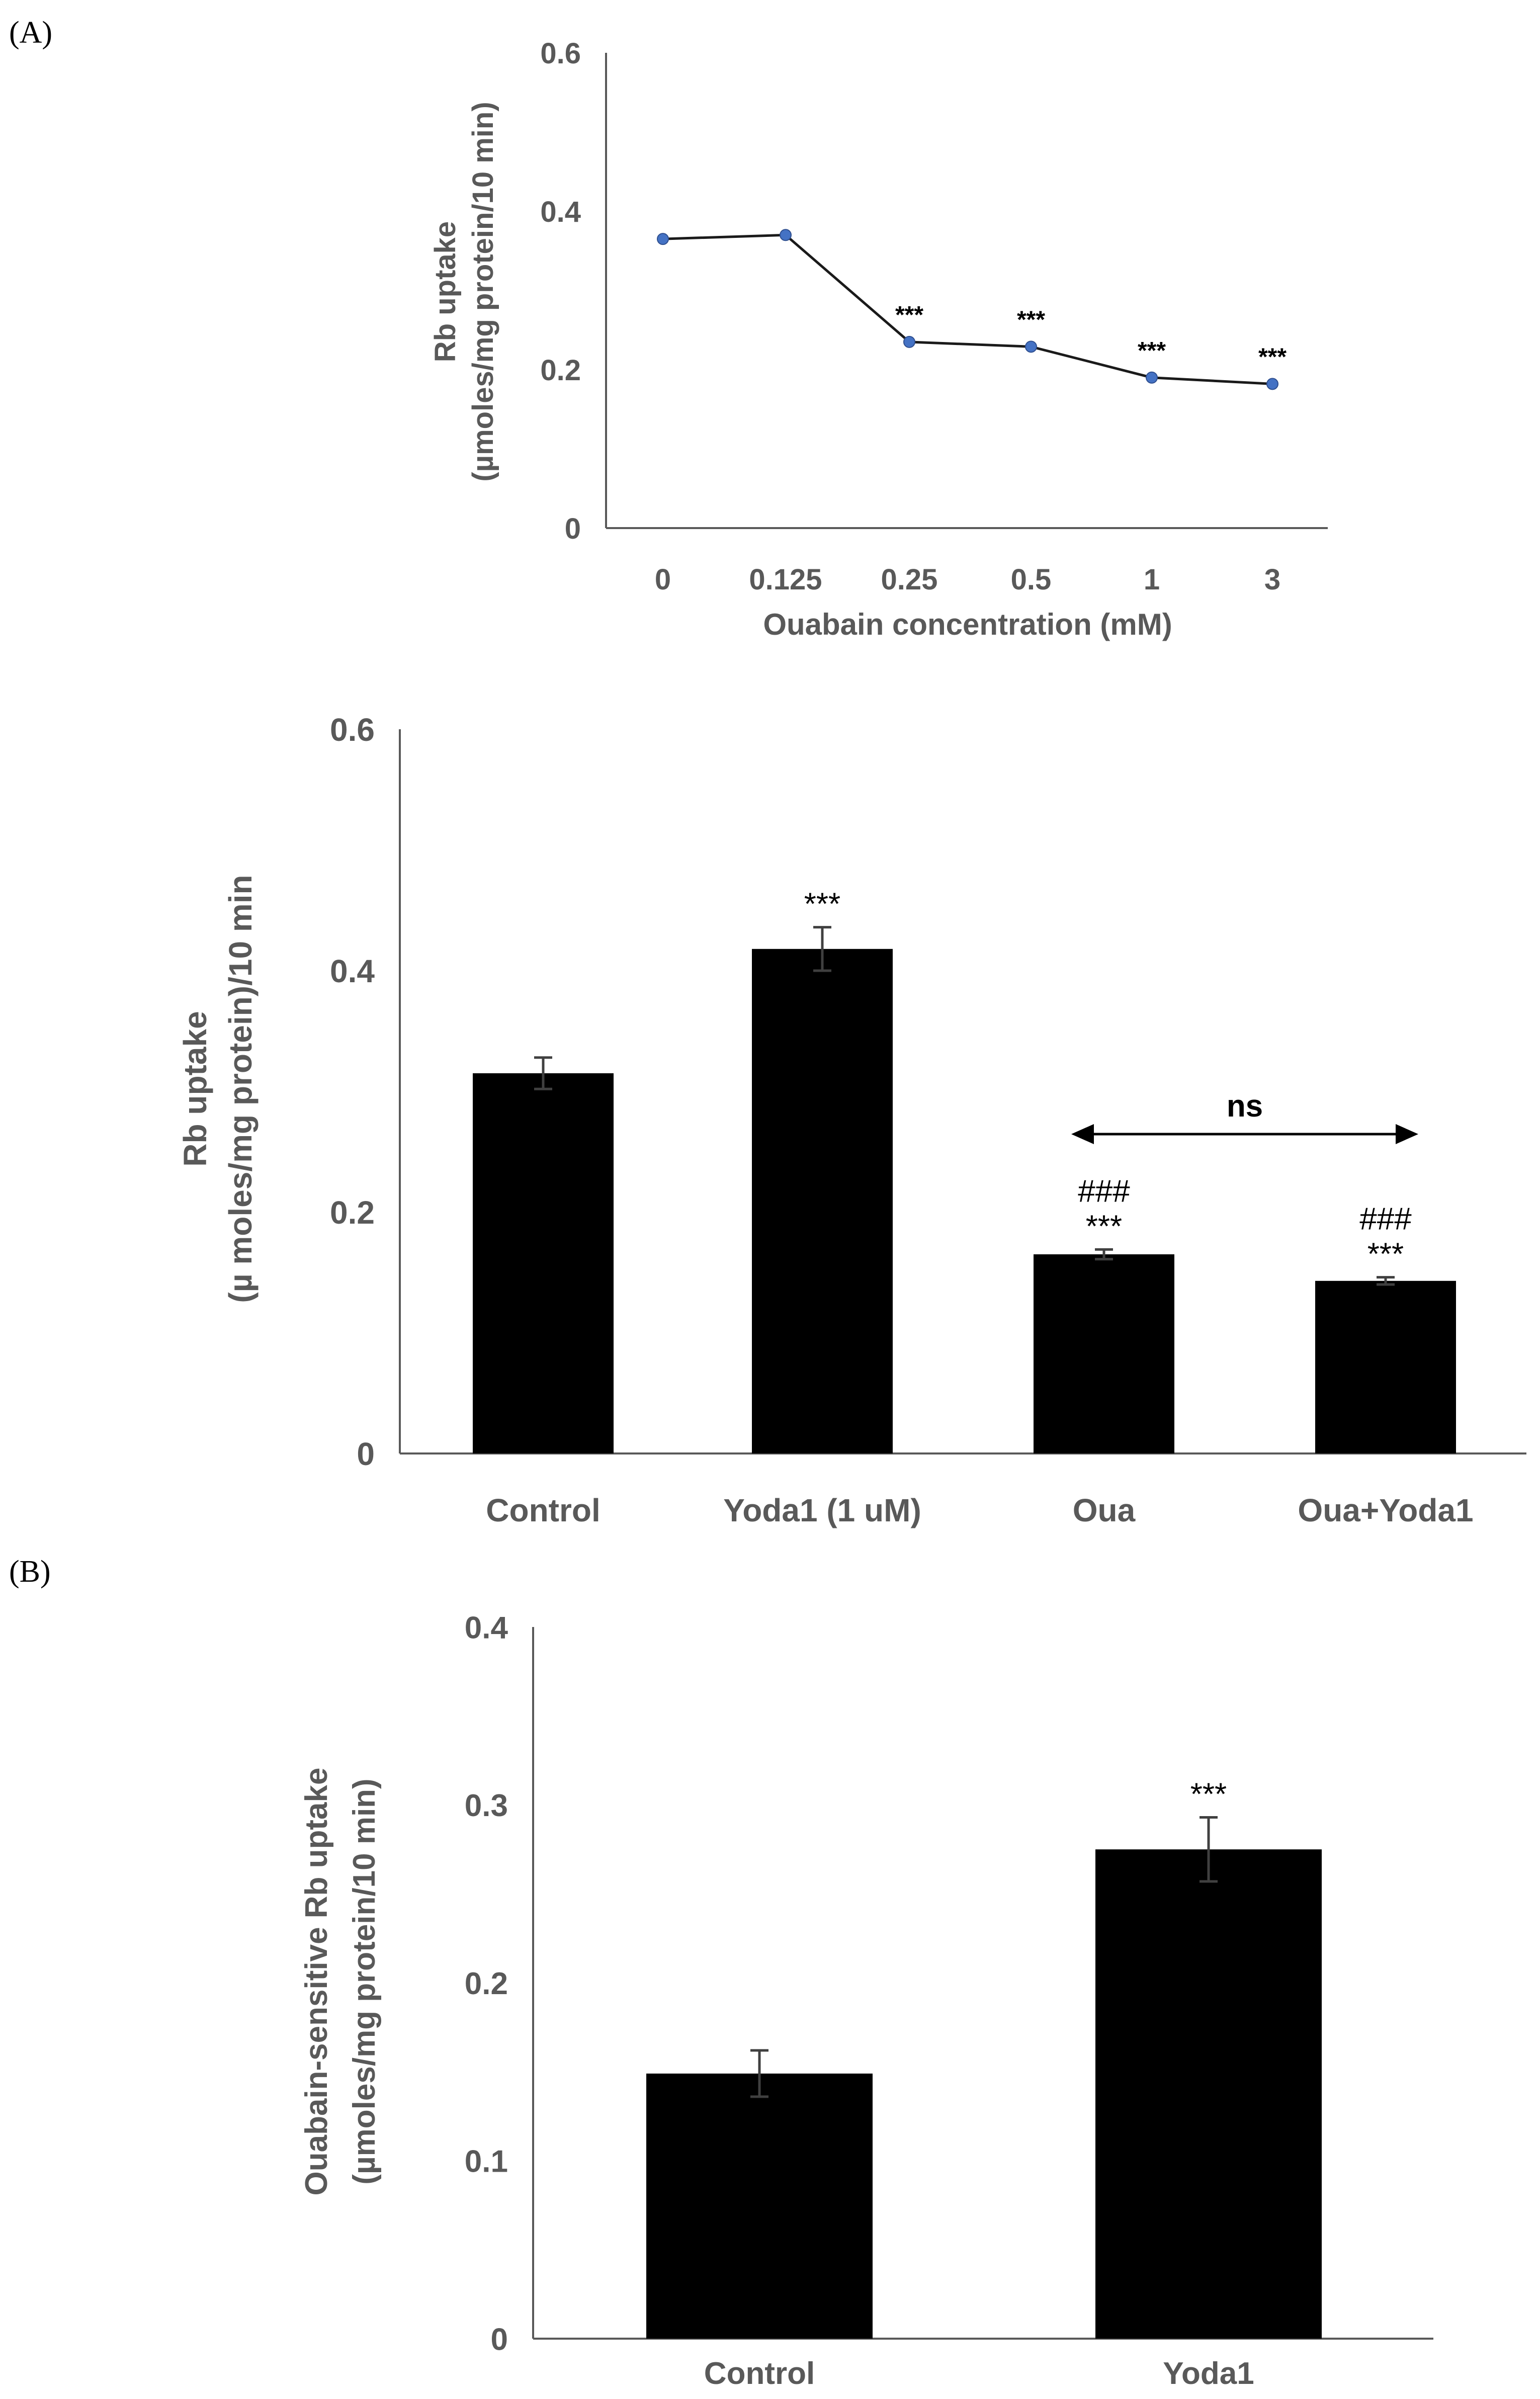  What do you see at coordinates (786, 579) in the screenshot?
I see `chart1-x-tick-label: 0.125` at bounding box center [786, 579].